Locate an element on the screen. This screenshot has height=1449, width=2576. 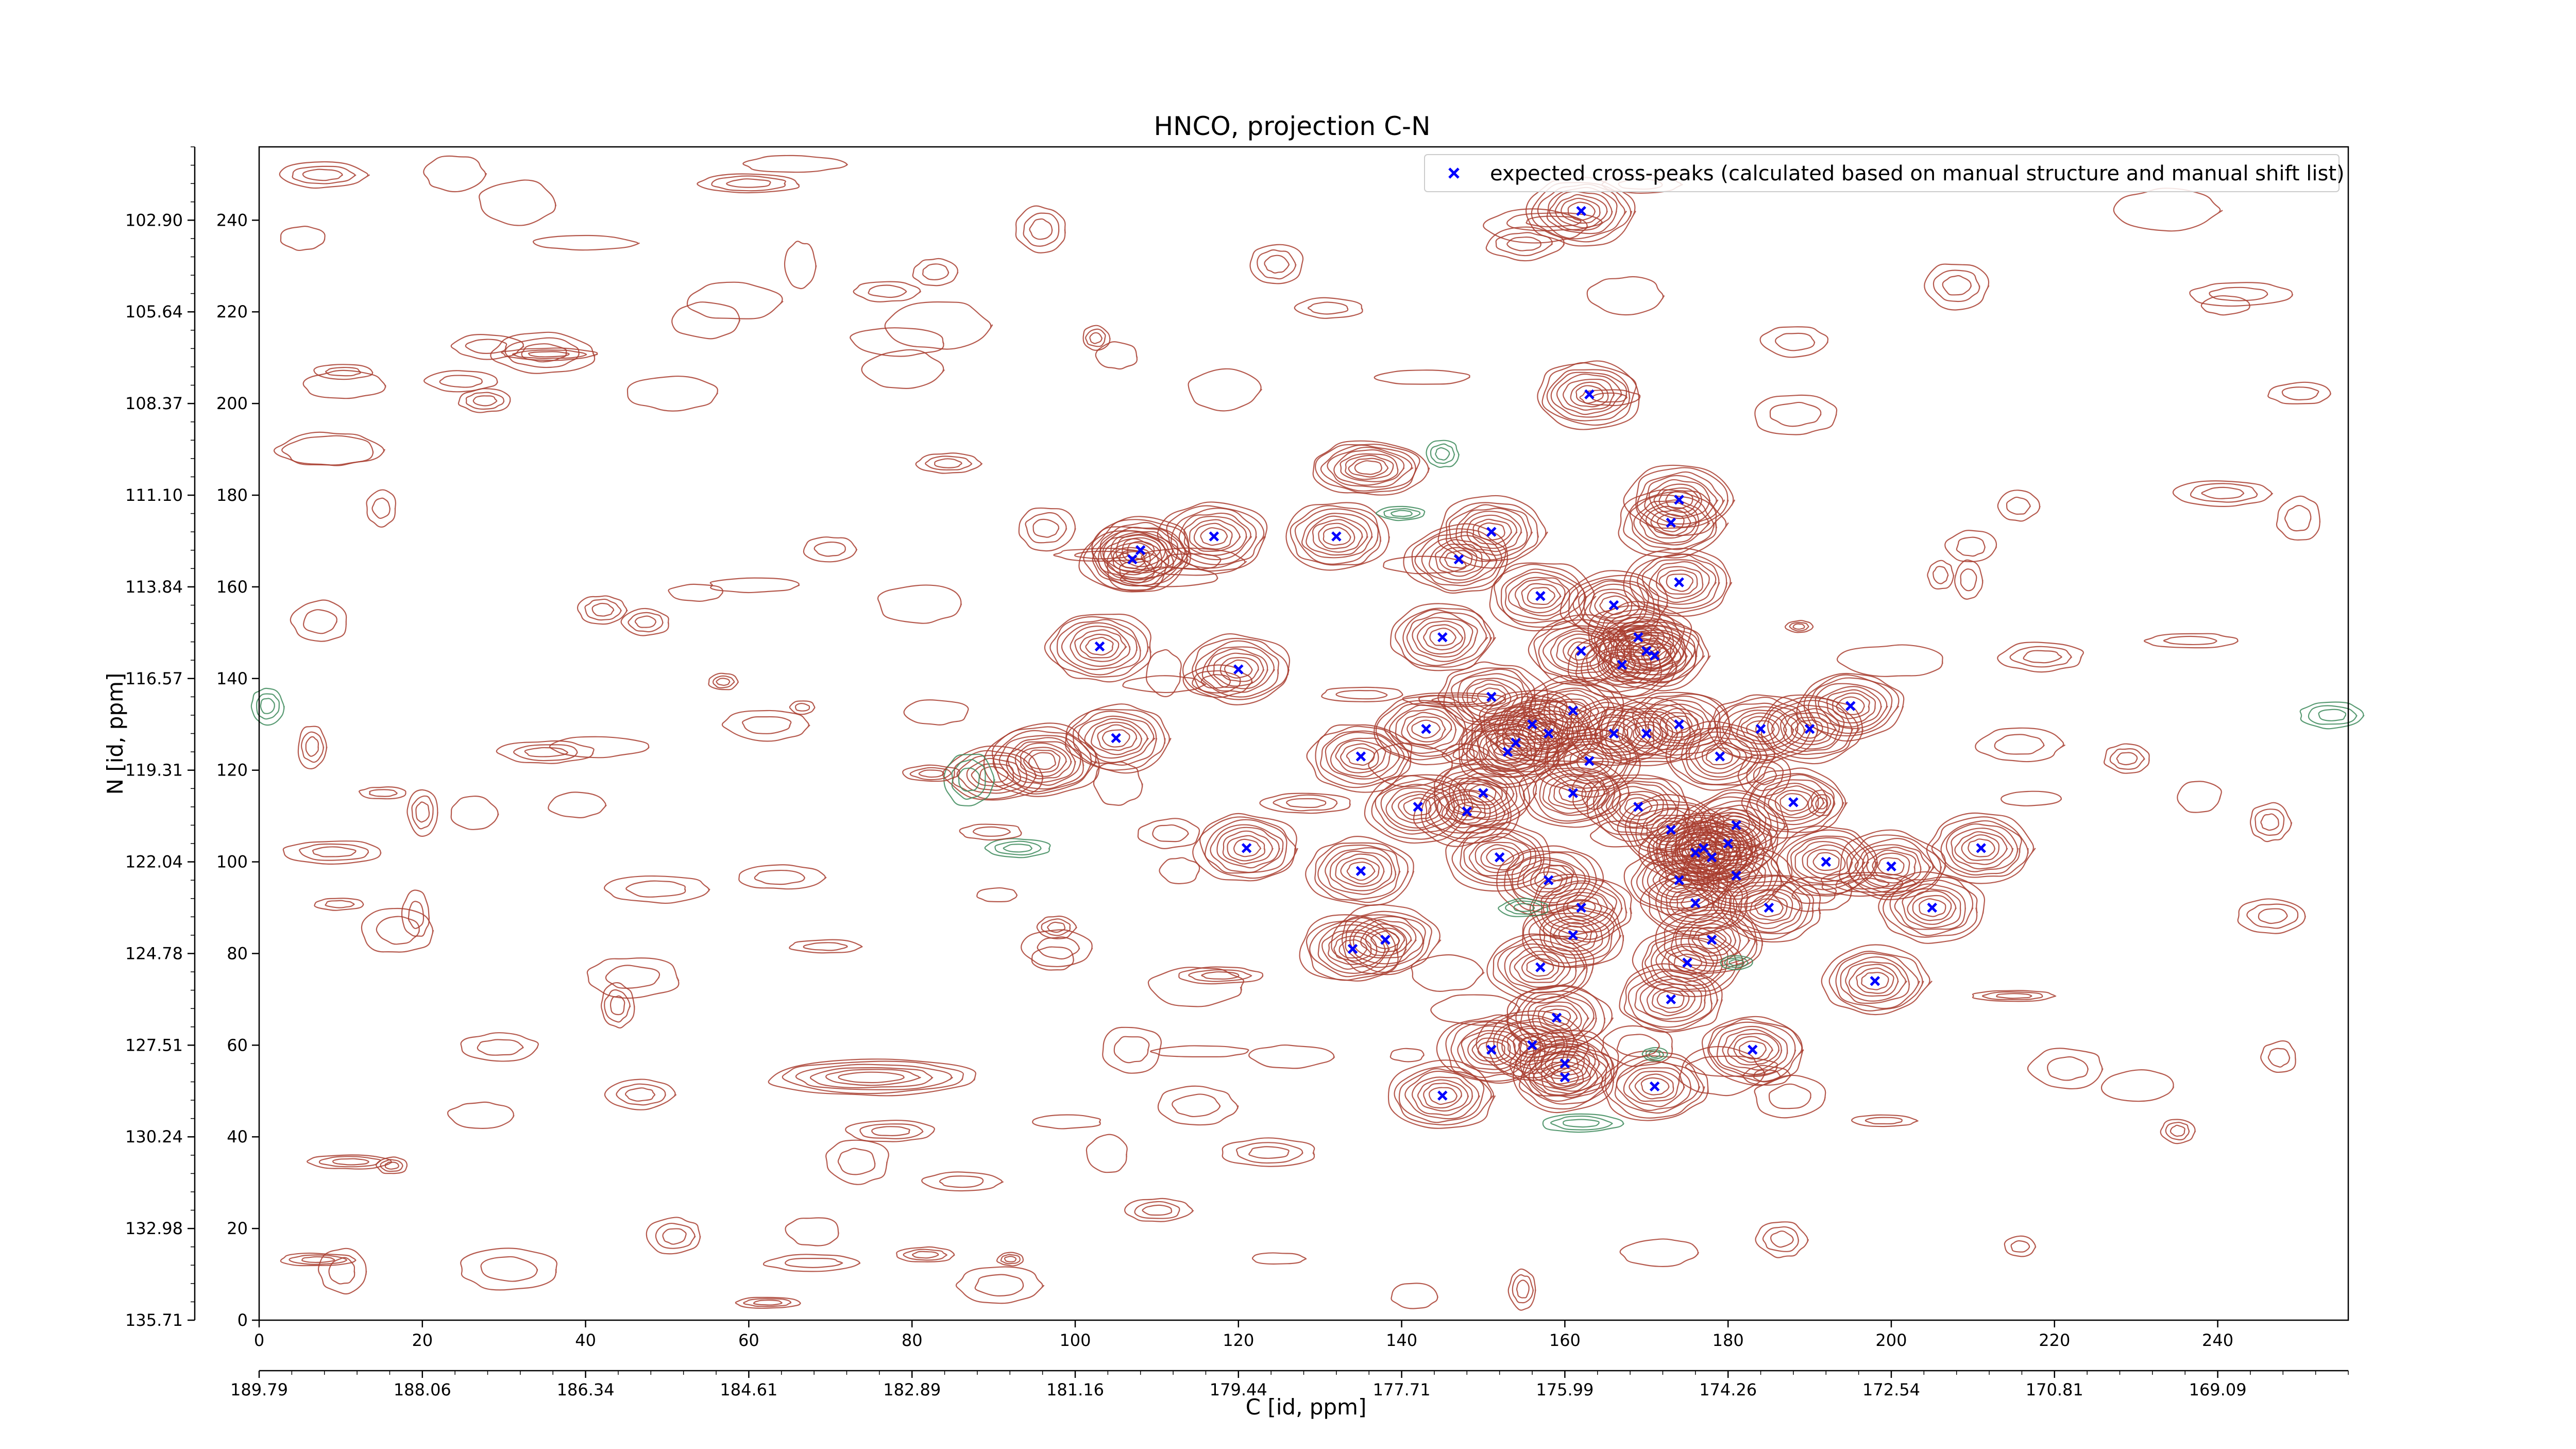
ppm-x-tick-label: 189.79 is located at coordinates (259, 1390).